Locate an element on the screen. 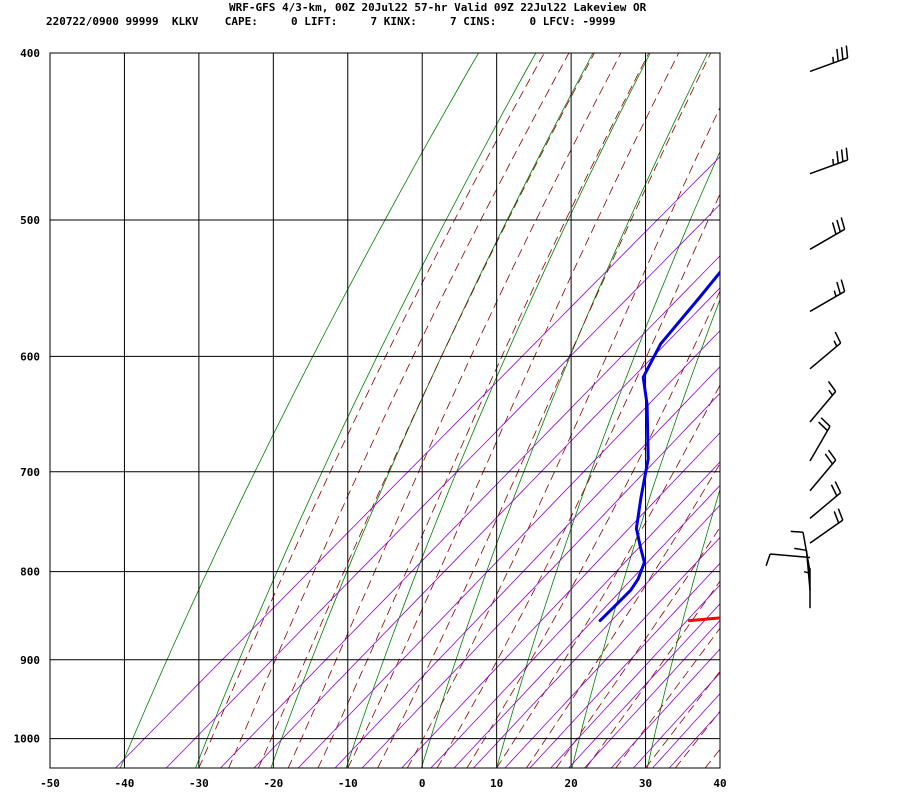  temperature-tick-label: 0 is located at coordinates (422, 783).